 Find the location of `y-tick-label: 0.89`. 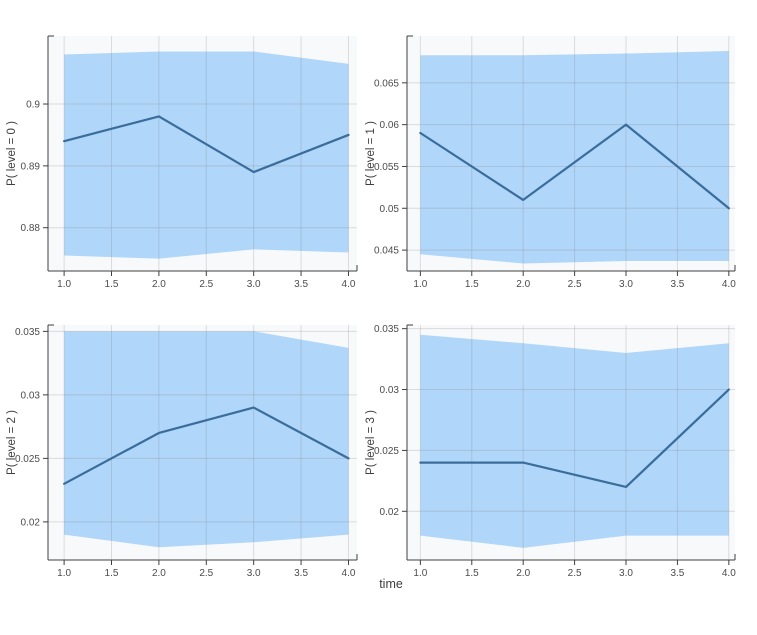

y-tick-label: 0.89 is located at coordinates (31, 166).